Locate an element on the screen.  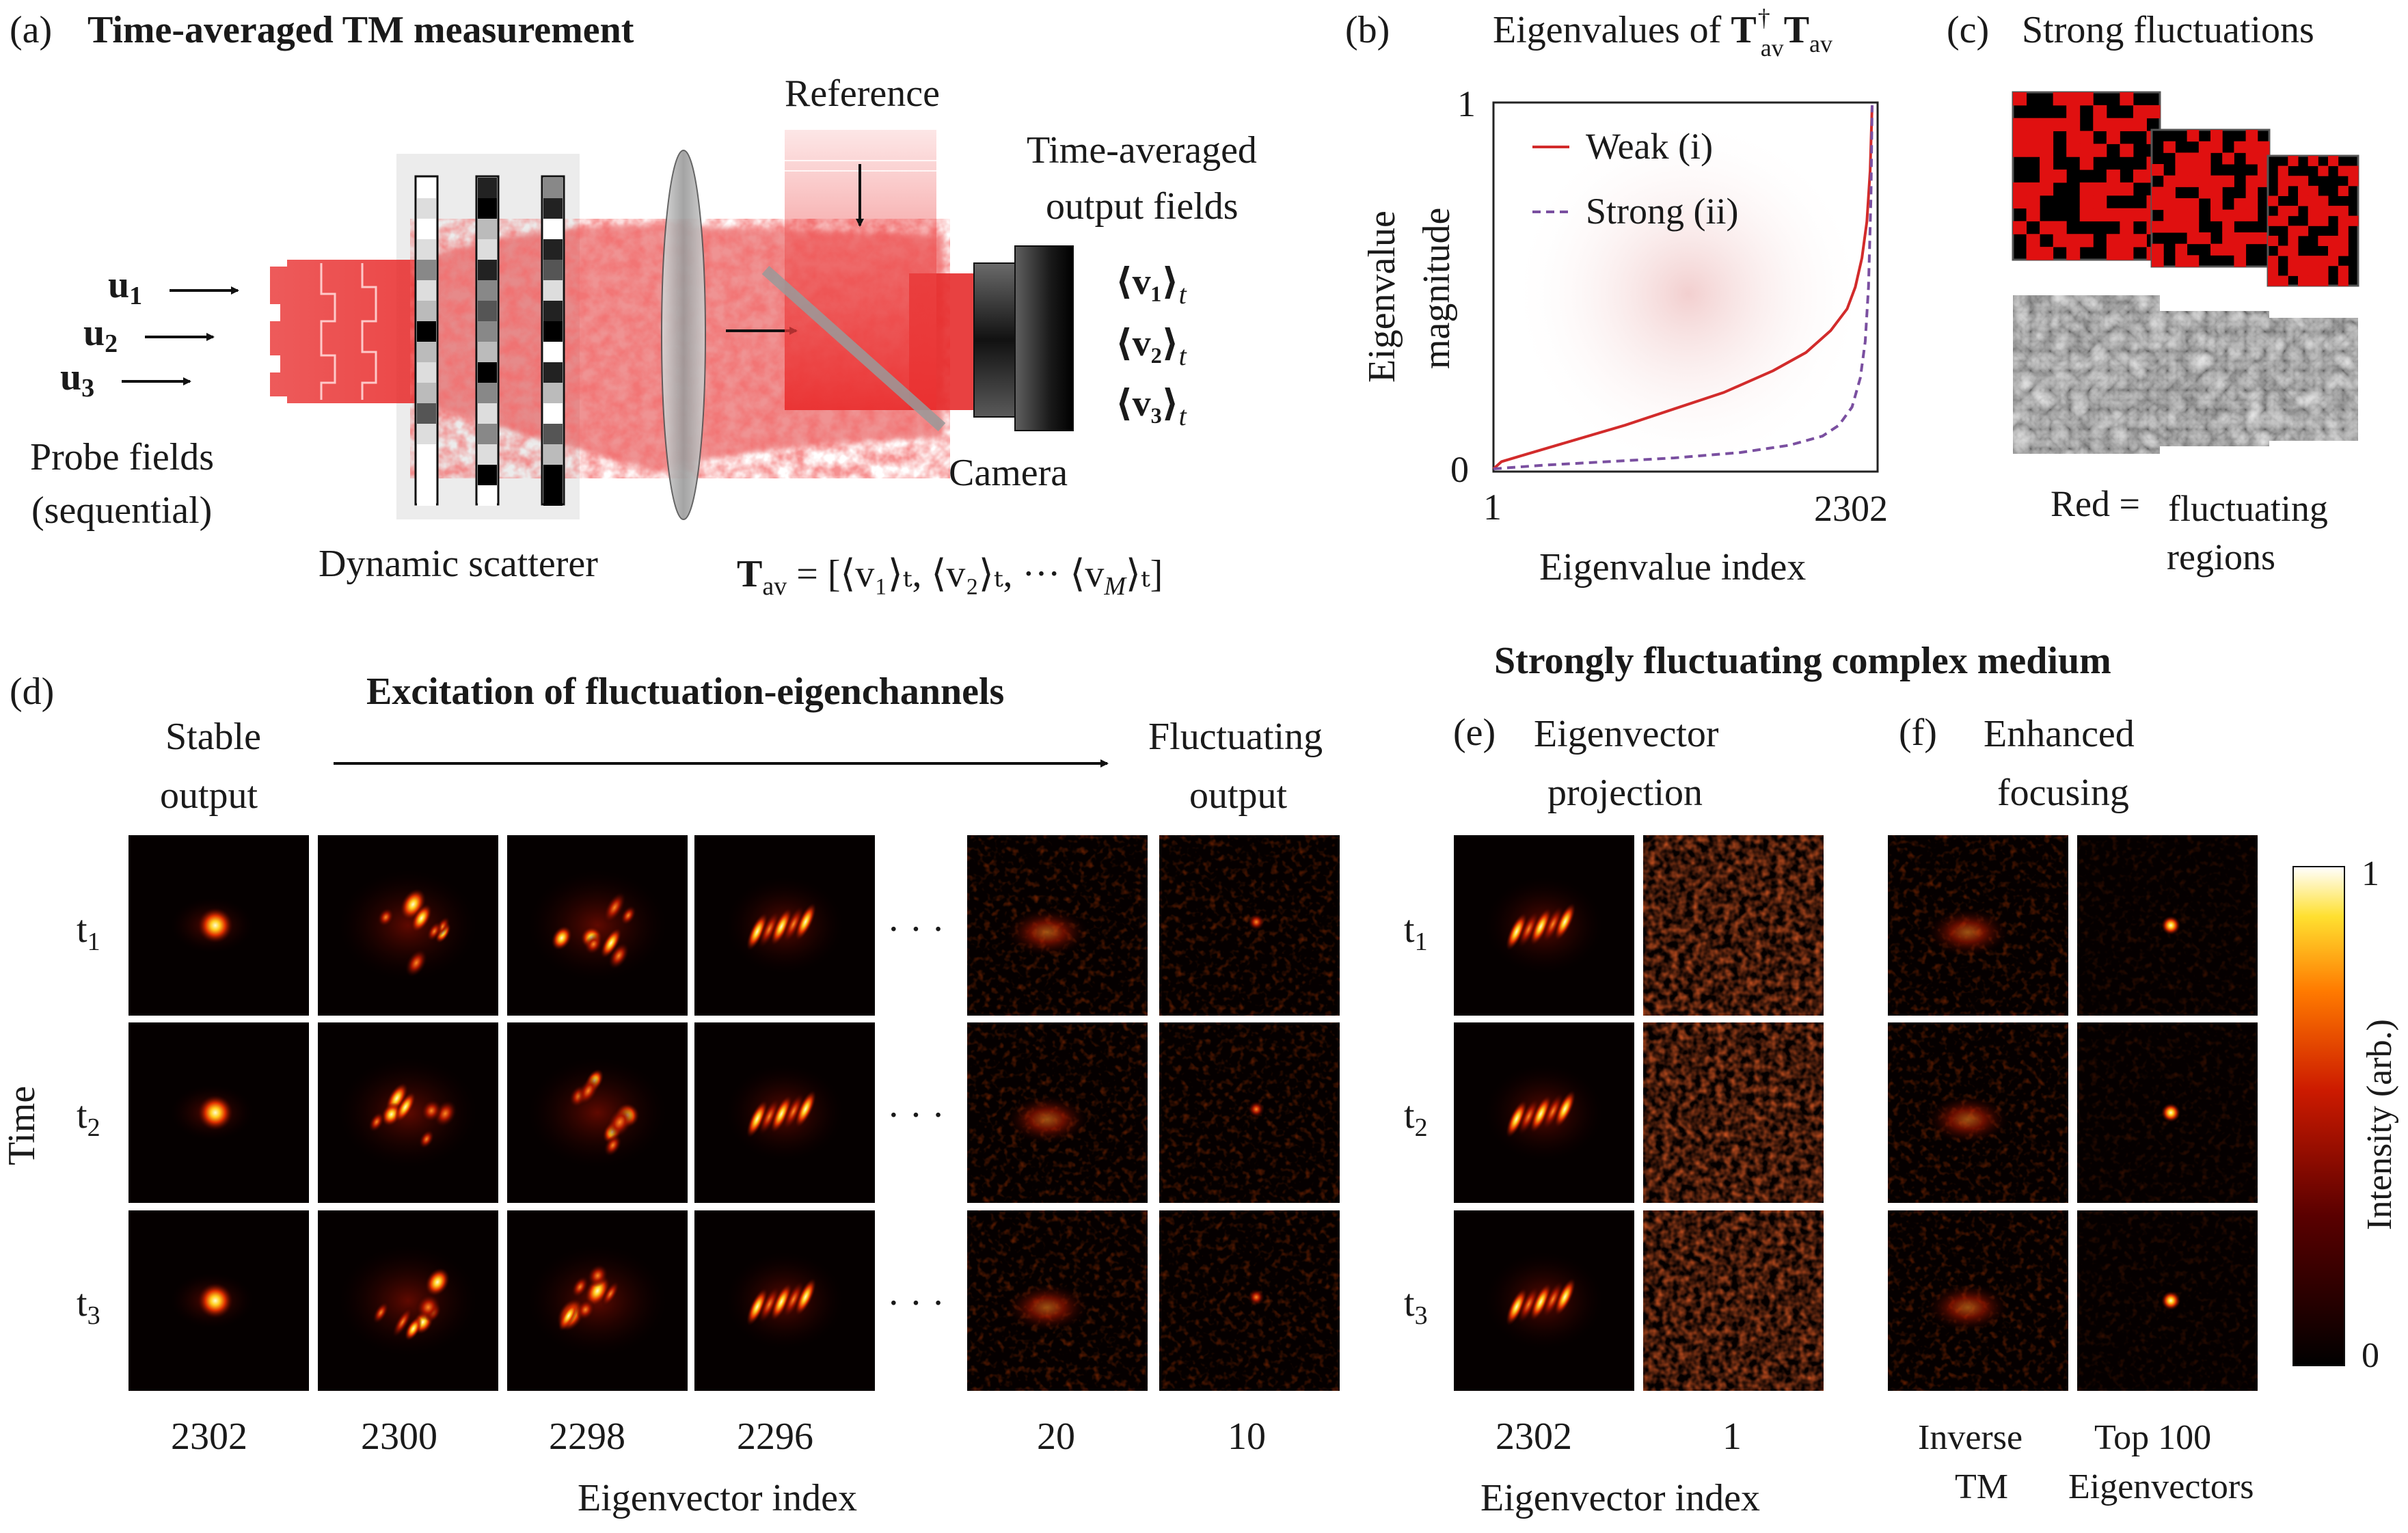
probe-u2: u2 is located at coordinates (101, 335).